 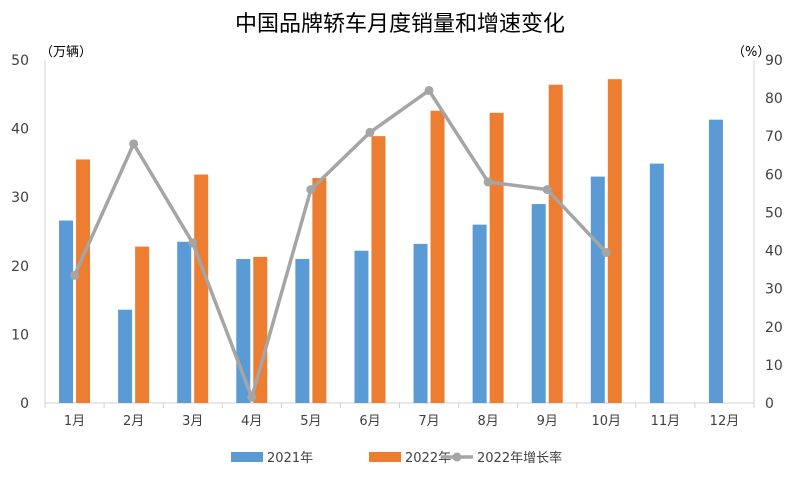 What do you see at coordinates (774, 366) in the screenshot?
I see `right-axis-tick-label: 10` at bounding box center [774, 366].